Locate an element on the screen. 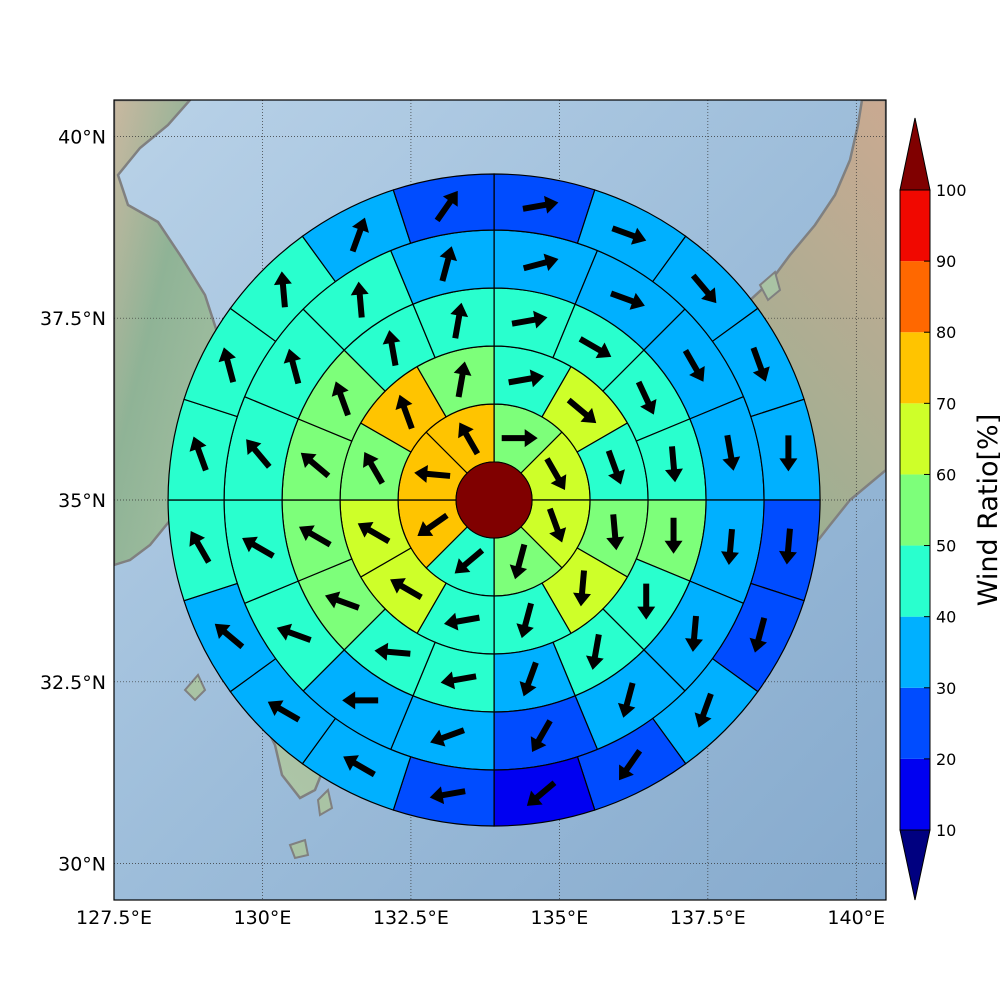 The image size is (1000, 1000). latitude-tick-labels: 30°N 32.5°N 35°N 37.5°N 40°N is located at coordinates (73, 500).